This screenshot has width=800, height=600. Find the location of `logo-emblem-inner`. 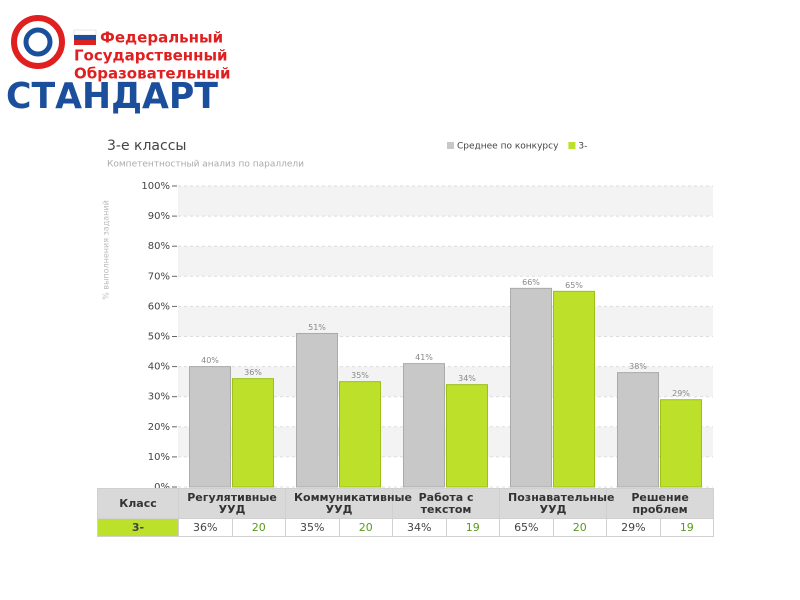

logo-emblem-inner is located at coordinates (38, 42).